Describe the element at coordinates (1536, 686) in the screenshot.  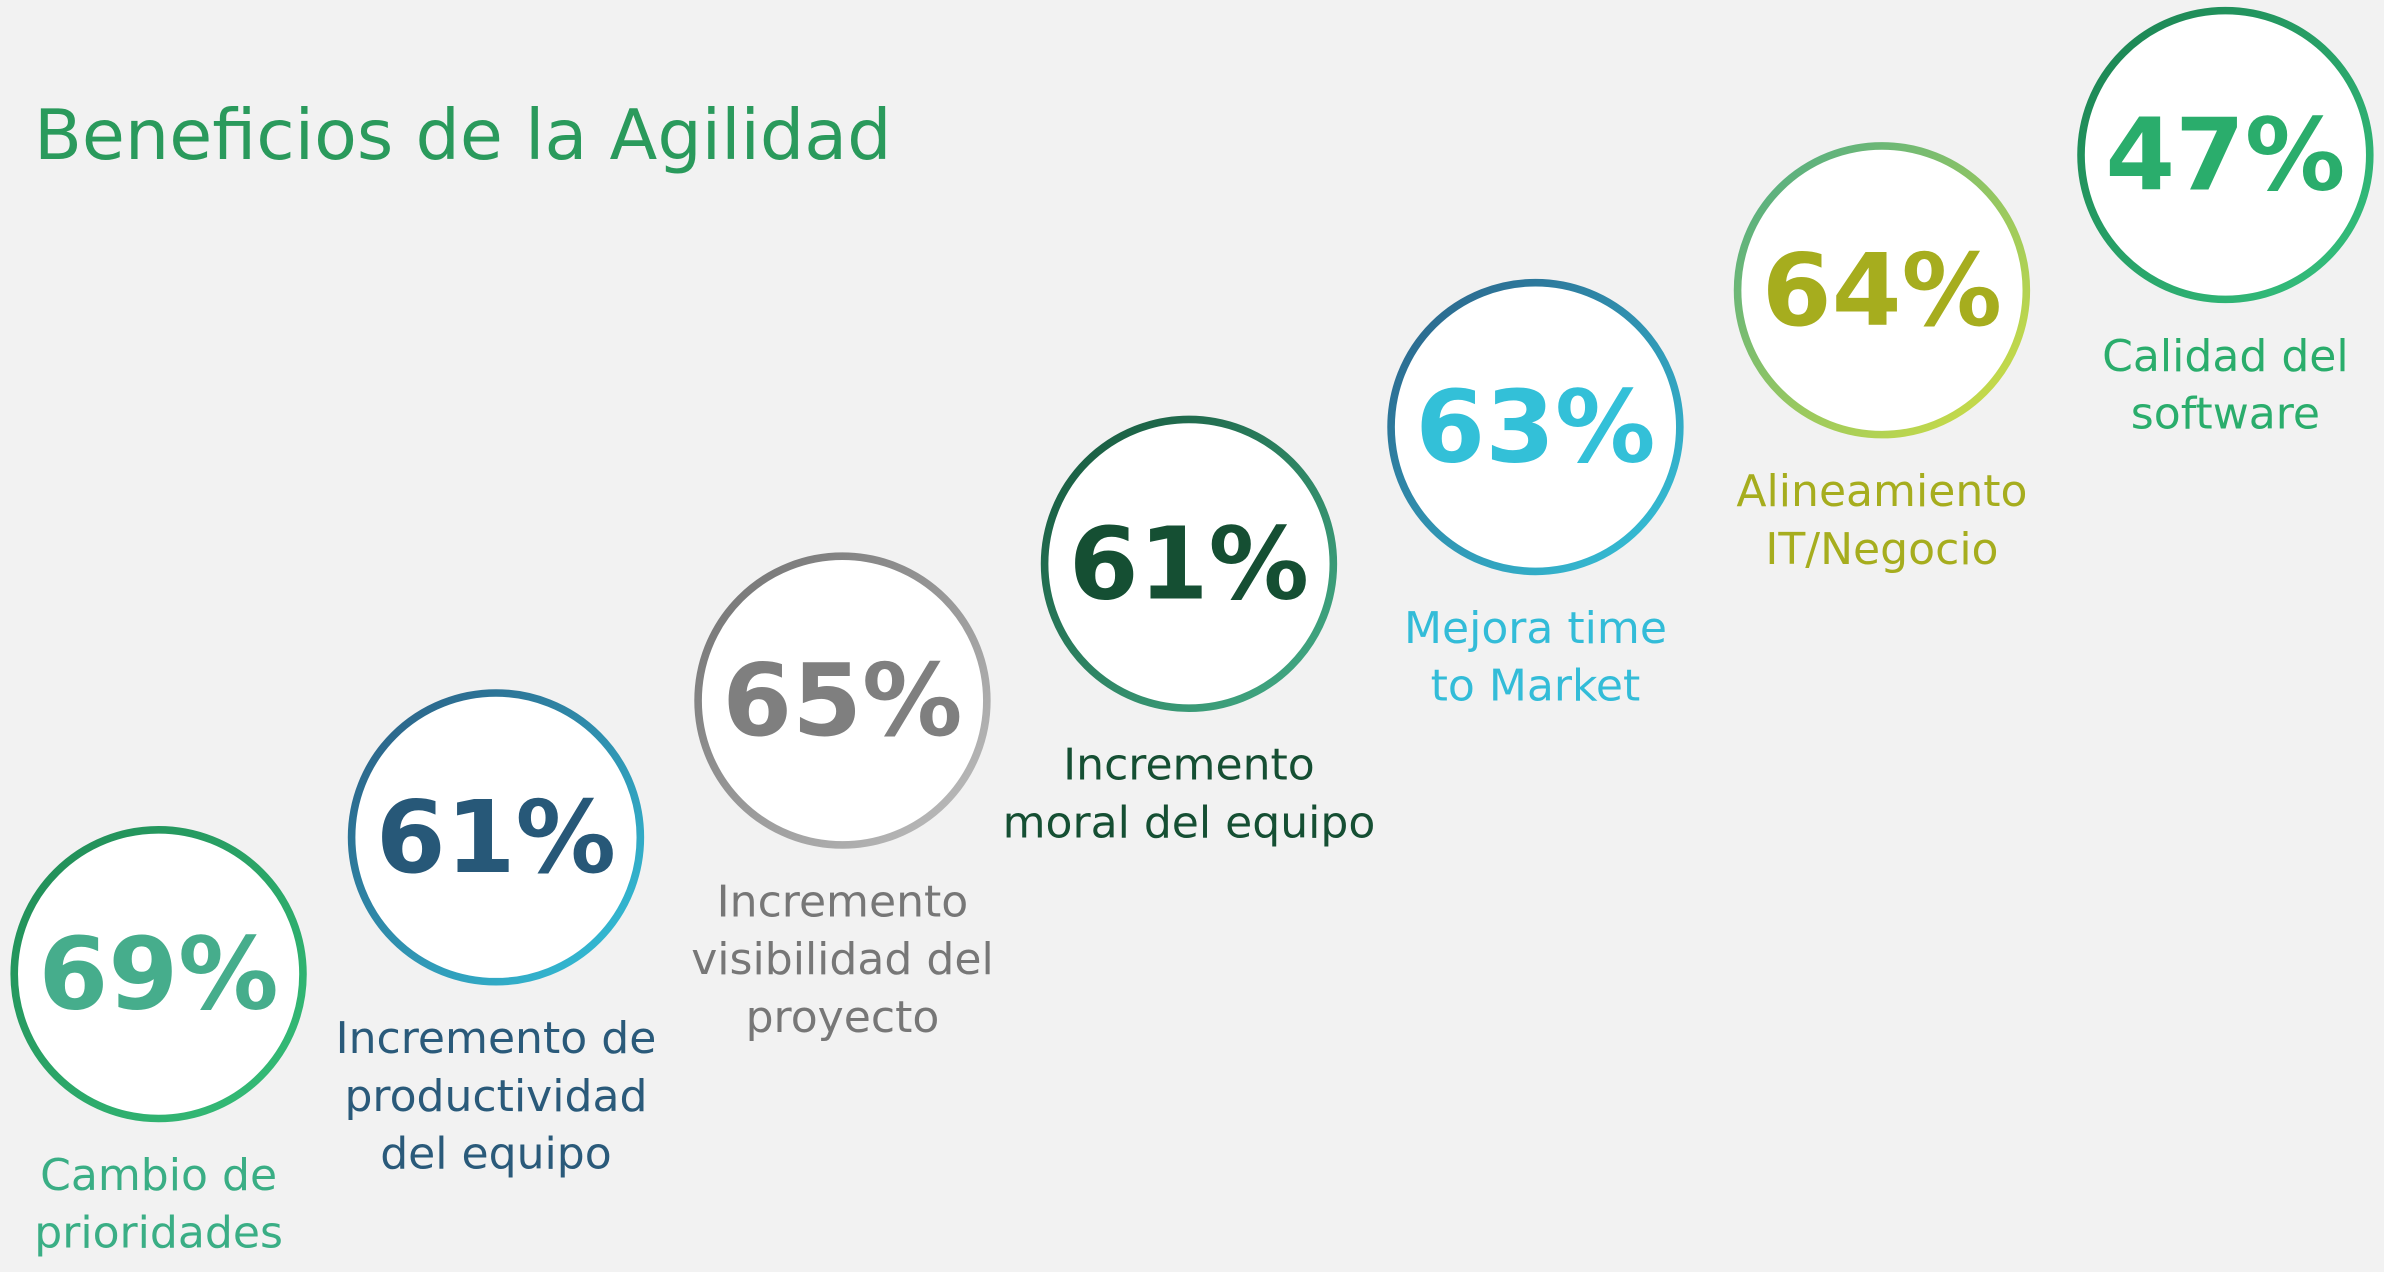
I see `benefit-label: to Market` at that location.